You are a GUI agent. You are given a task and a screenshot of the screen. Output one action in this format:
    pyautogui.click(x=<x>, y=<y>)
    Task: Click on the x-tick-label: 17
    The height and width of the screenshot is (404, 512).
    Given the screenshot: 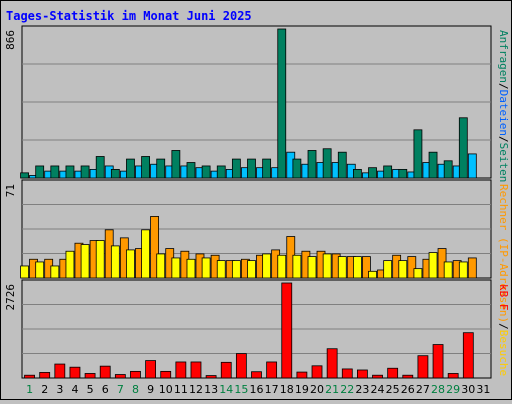 What is the action you would take?
    pyautogui.click(x=272, y=389)
    